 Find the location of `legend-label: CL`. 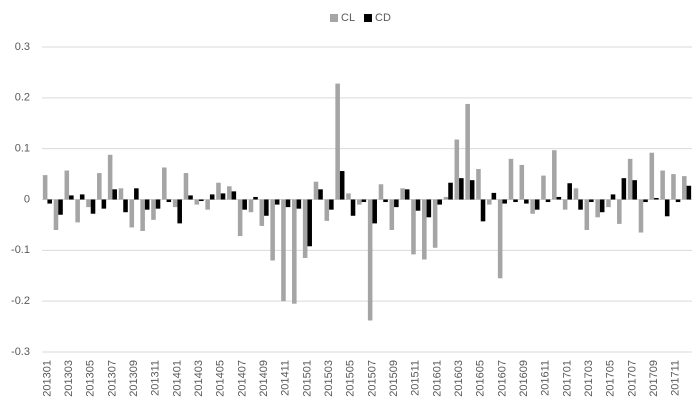

legend-label: CL is located at coordinates (348, 18).